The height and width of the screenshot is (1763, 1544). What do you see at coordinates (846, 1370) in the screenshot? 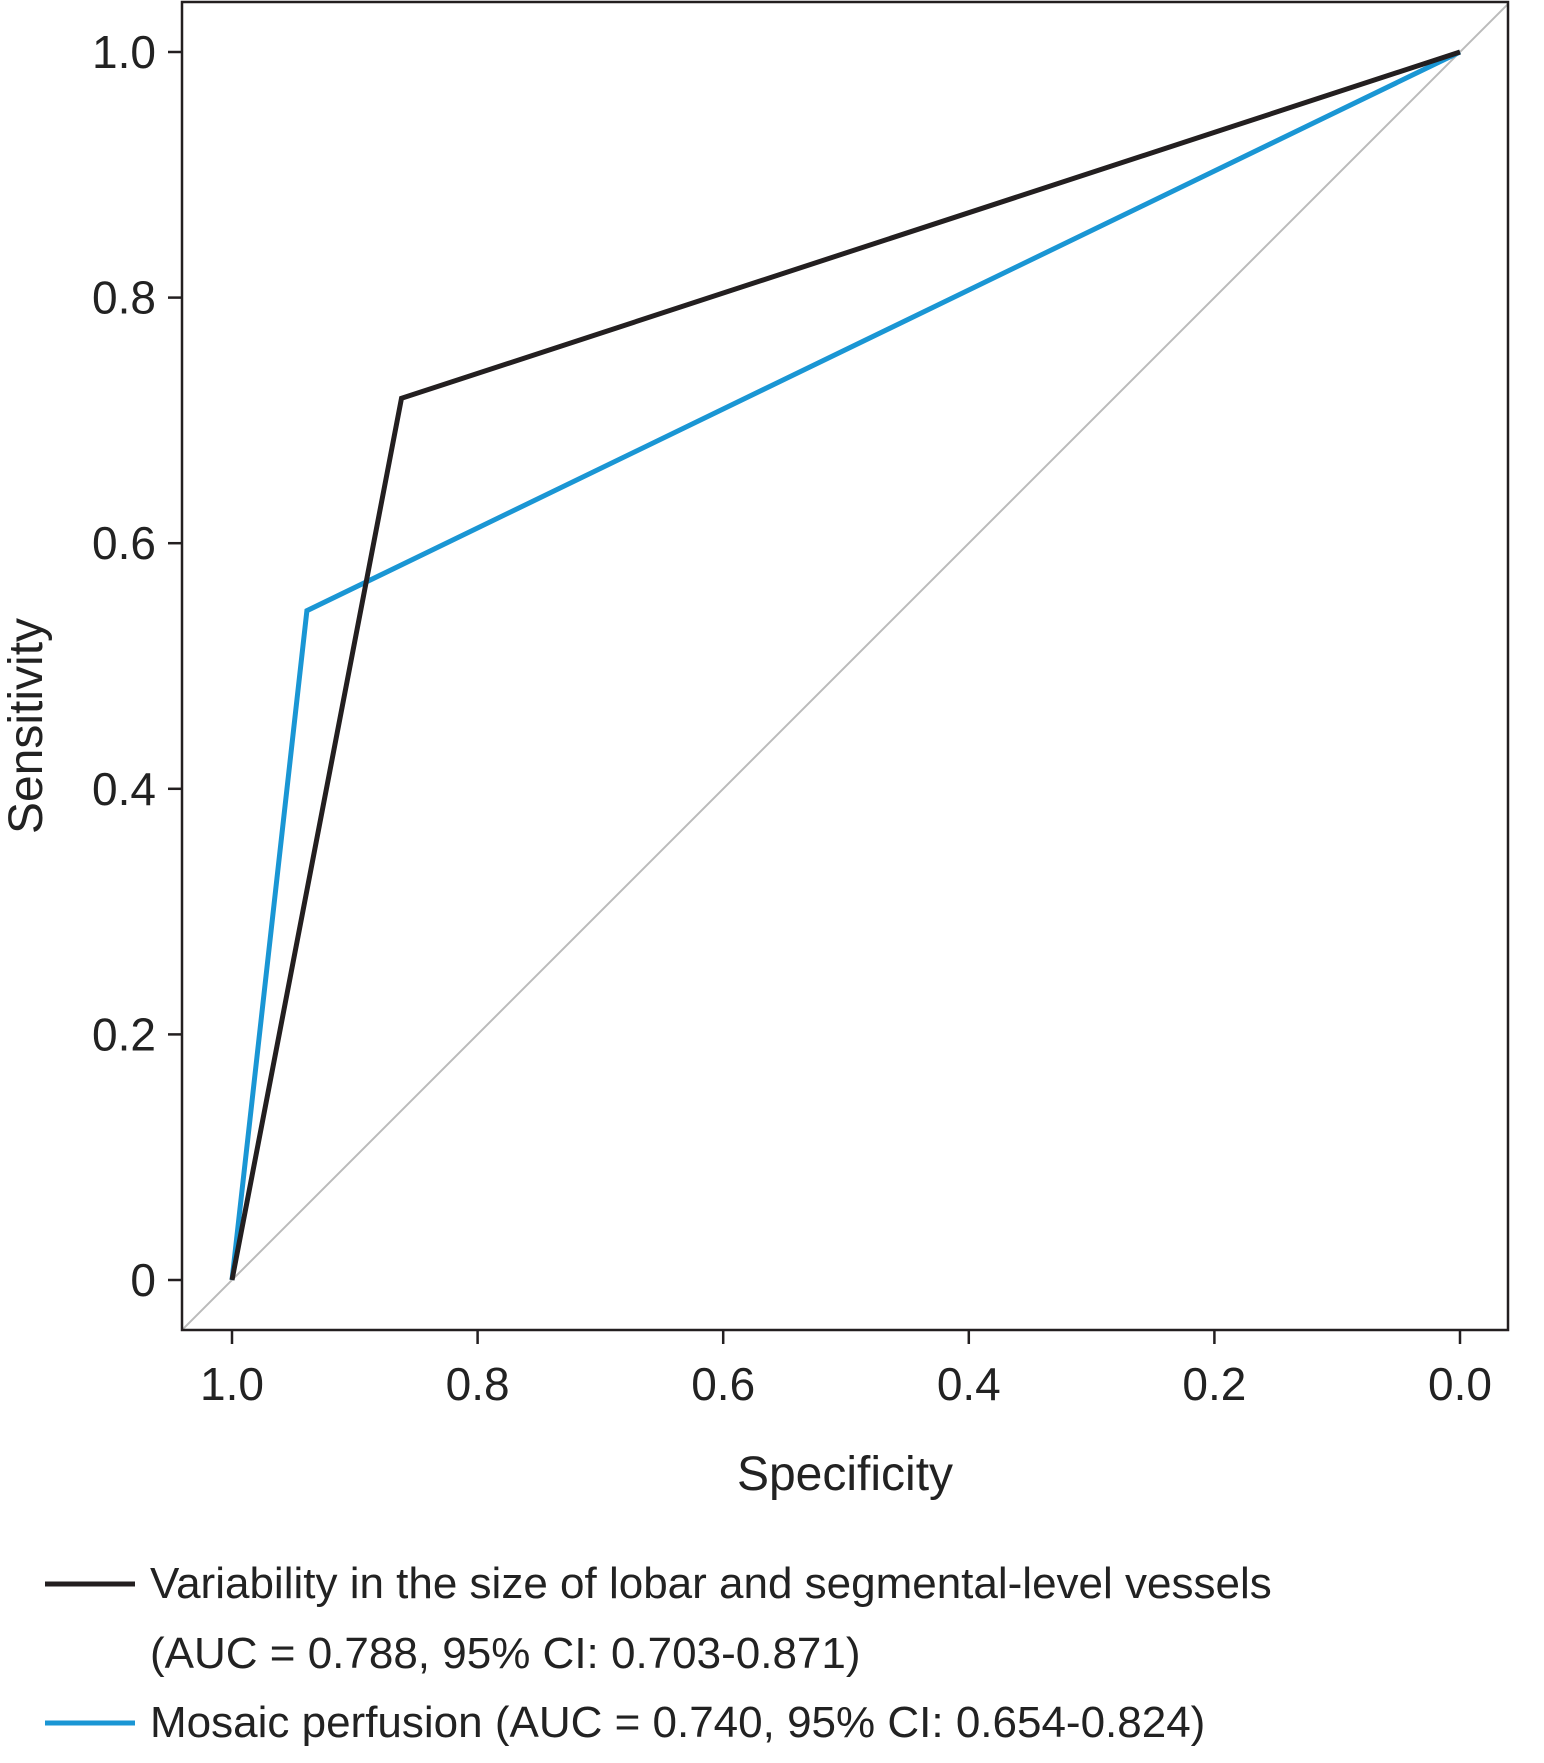
I see `x-axis-ticks: 1.0 0.8 0.6 0.4 0.2 0.0` at bounding box center [846, 1370].